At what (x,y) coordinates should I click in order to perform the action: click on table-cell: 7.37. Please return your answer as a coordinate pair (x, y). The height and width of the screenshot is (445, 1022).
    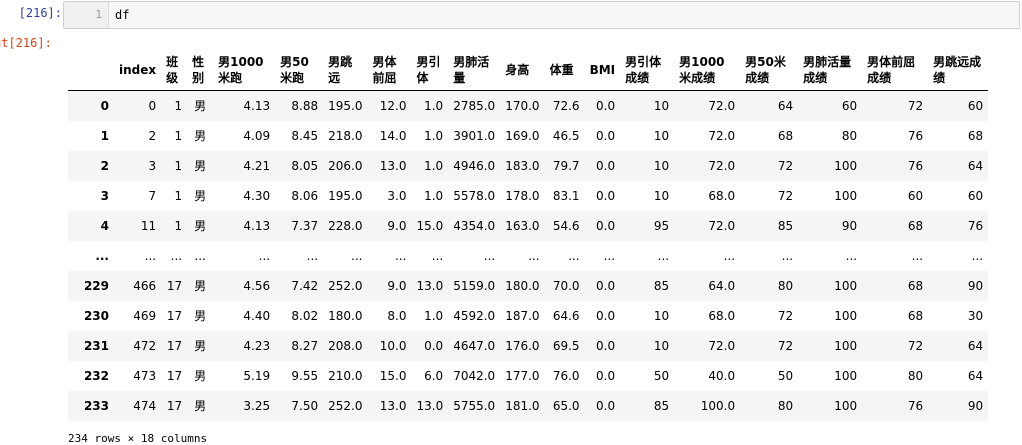
    Looking at the image, I should click on (305, 225).